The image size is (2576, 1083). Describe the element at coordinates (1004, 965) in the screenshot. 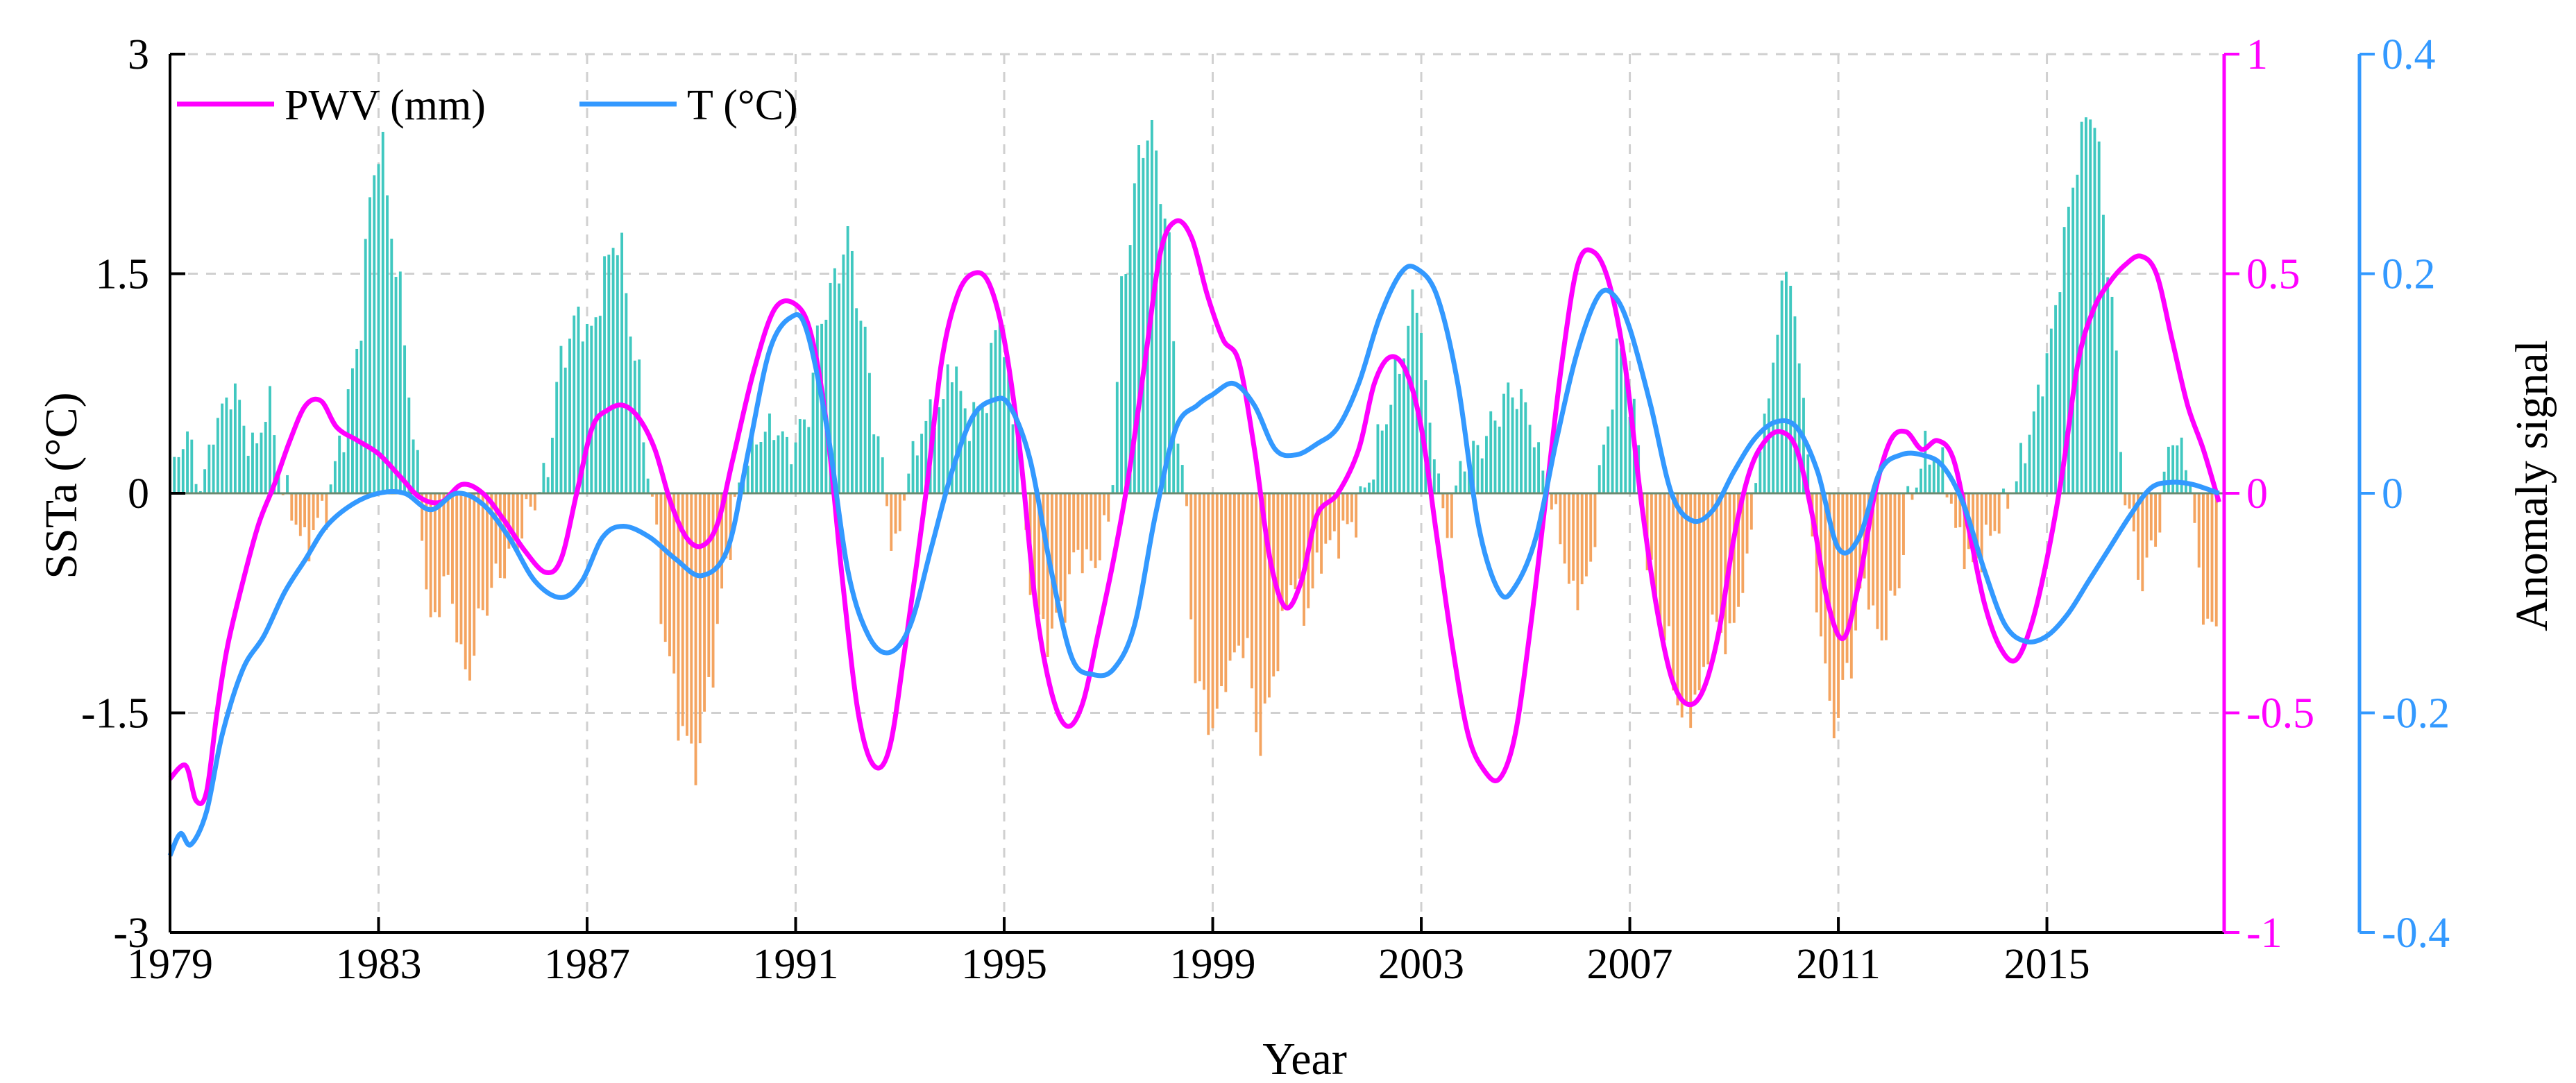

I see `x-tick-label: 1995` at that location.